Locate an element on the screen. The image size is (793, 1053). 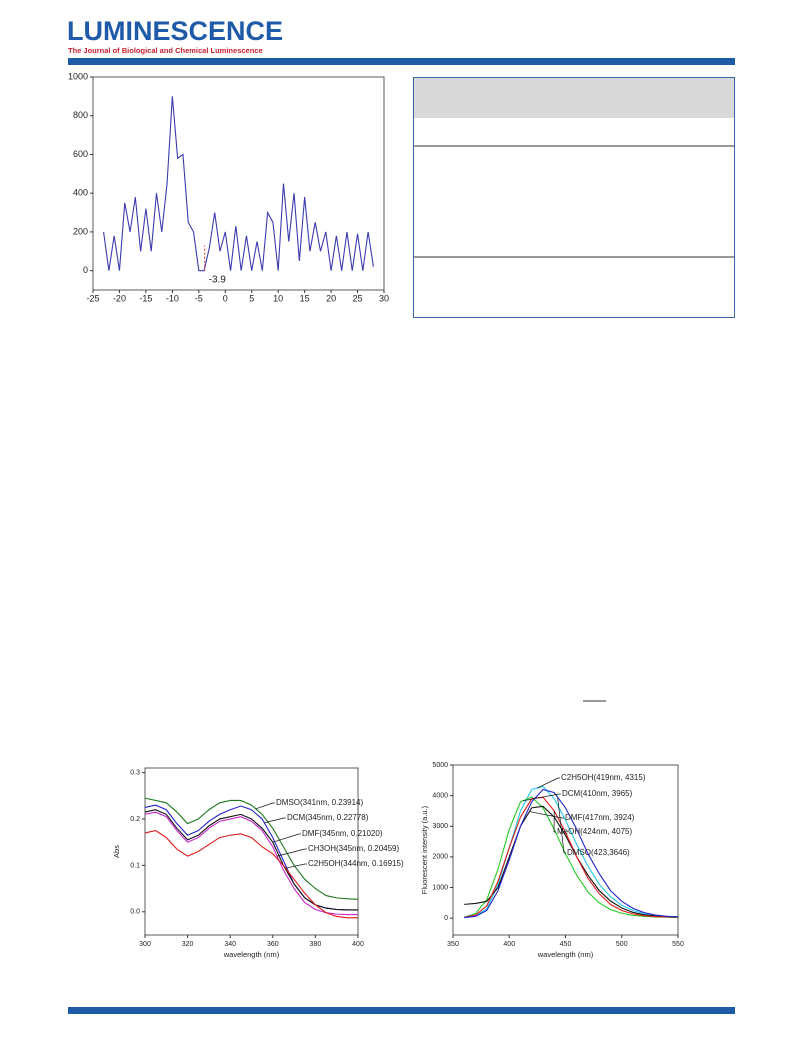
x-tick-label: 5 is located at coordinates (251, 298).